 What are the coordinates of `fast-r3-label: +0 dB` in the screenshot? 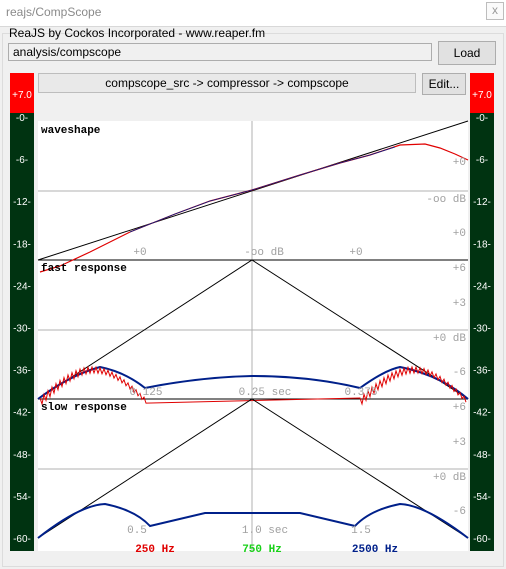 It's located at (449, 339).